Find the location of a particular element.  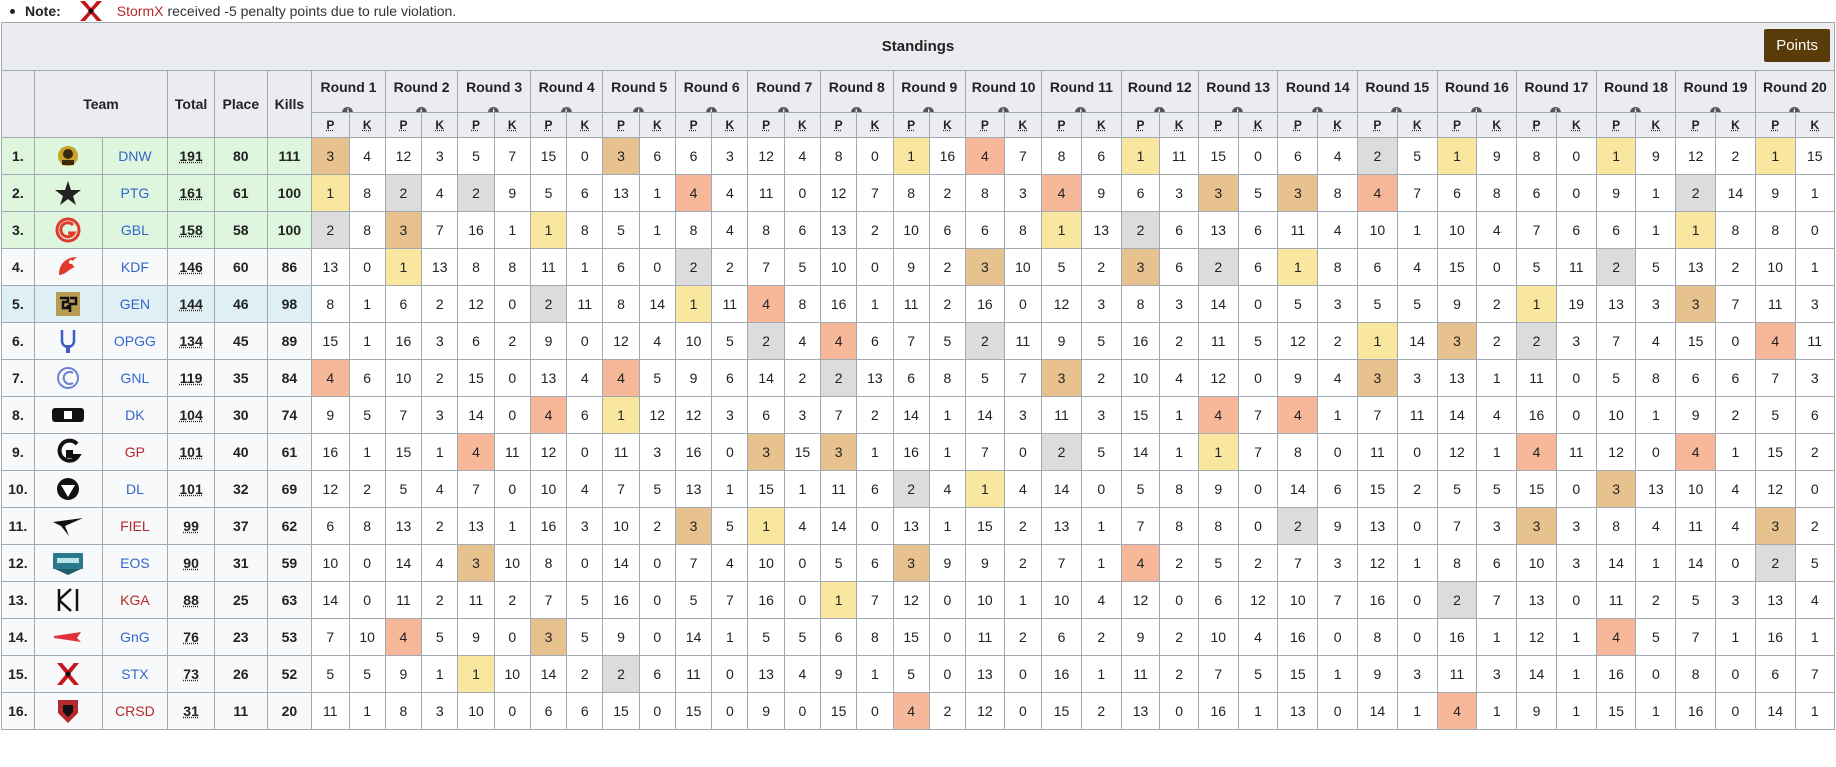

round-kills-cell: 11 is located at coordinates (585, 304).